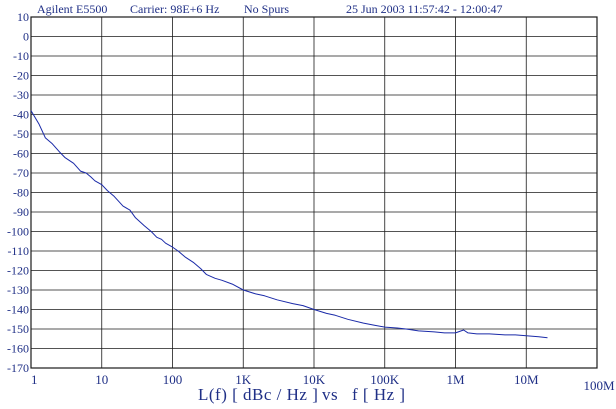 Image resolution: width=616 pixels, height=409 pixels. Describe the element at coordinates (21, 212) in the screenshot. I see `y-tick-label: -90` at that location.